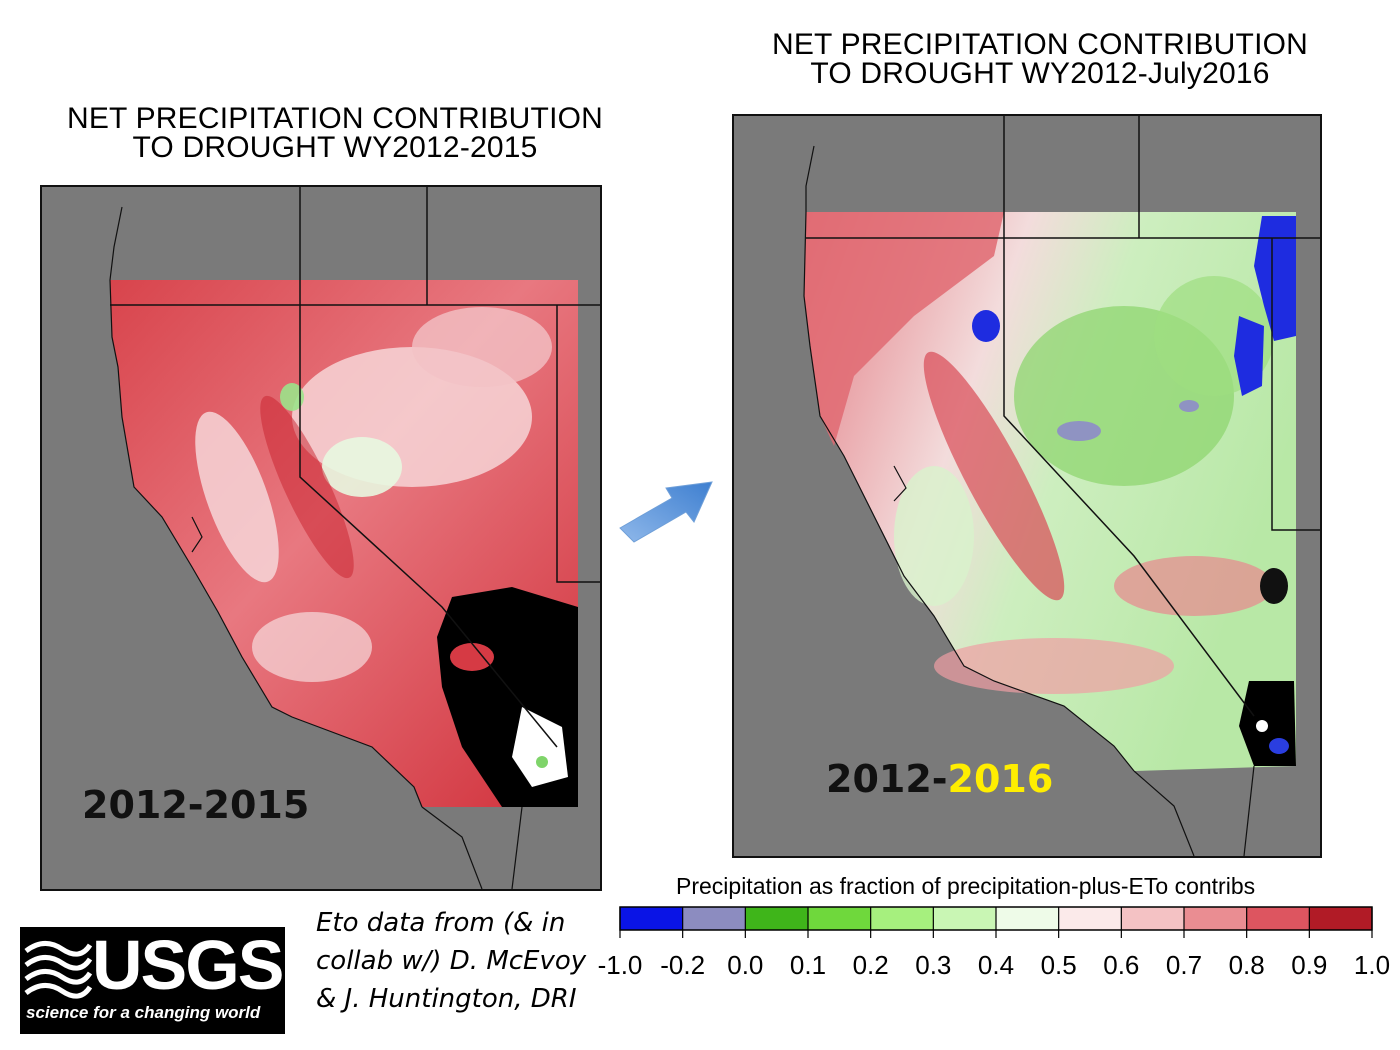 Image resolution: width=1400 pixels, height=1050 pixels. What do you see at coordinates (808, 965) in the screenshot?
I see `colorbar-tick-label: 0.1` at bounding box center [808, 965].